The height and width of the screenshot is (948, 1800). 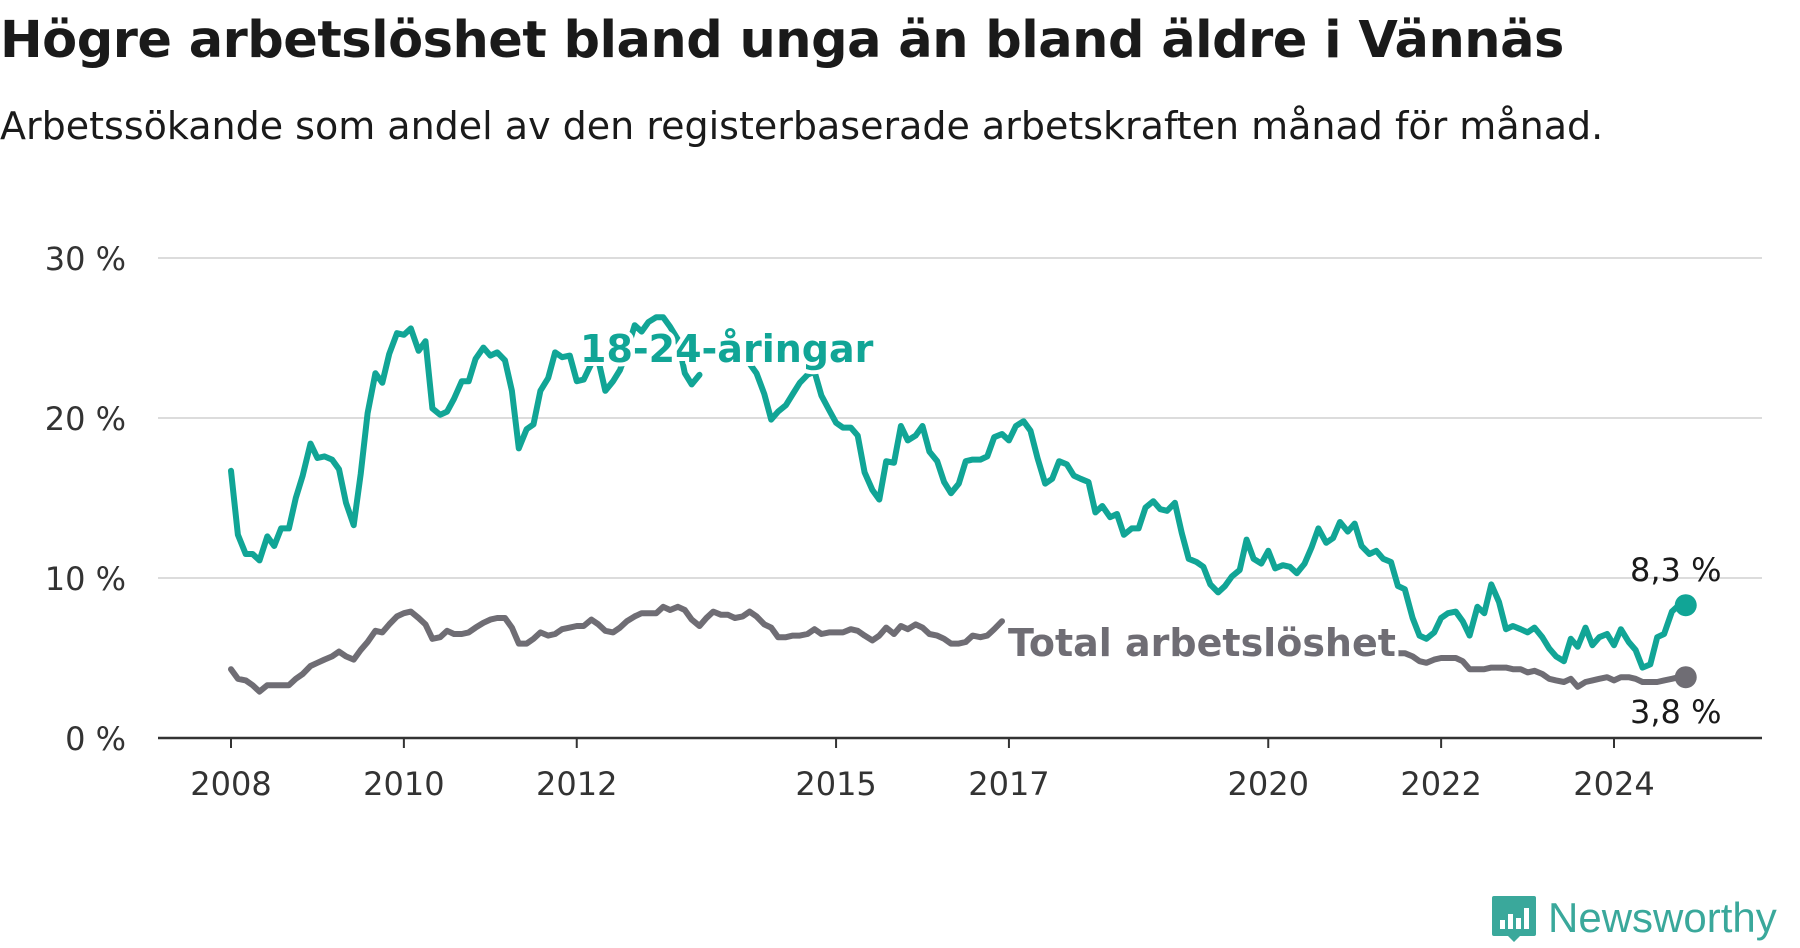 I want to click on y-tick-label: 0 %, so click(x=95, y=739).